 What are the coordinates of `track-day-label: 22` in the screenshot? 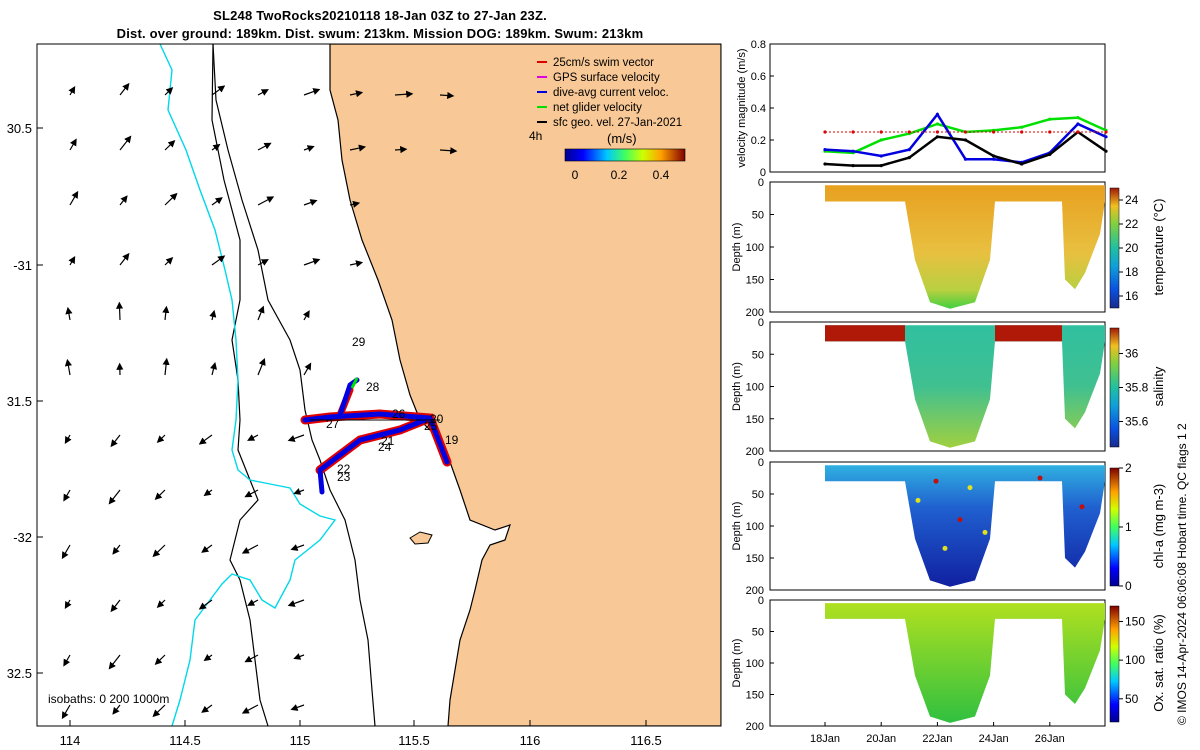 It's located at (344, 469).